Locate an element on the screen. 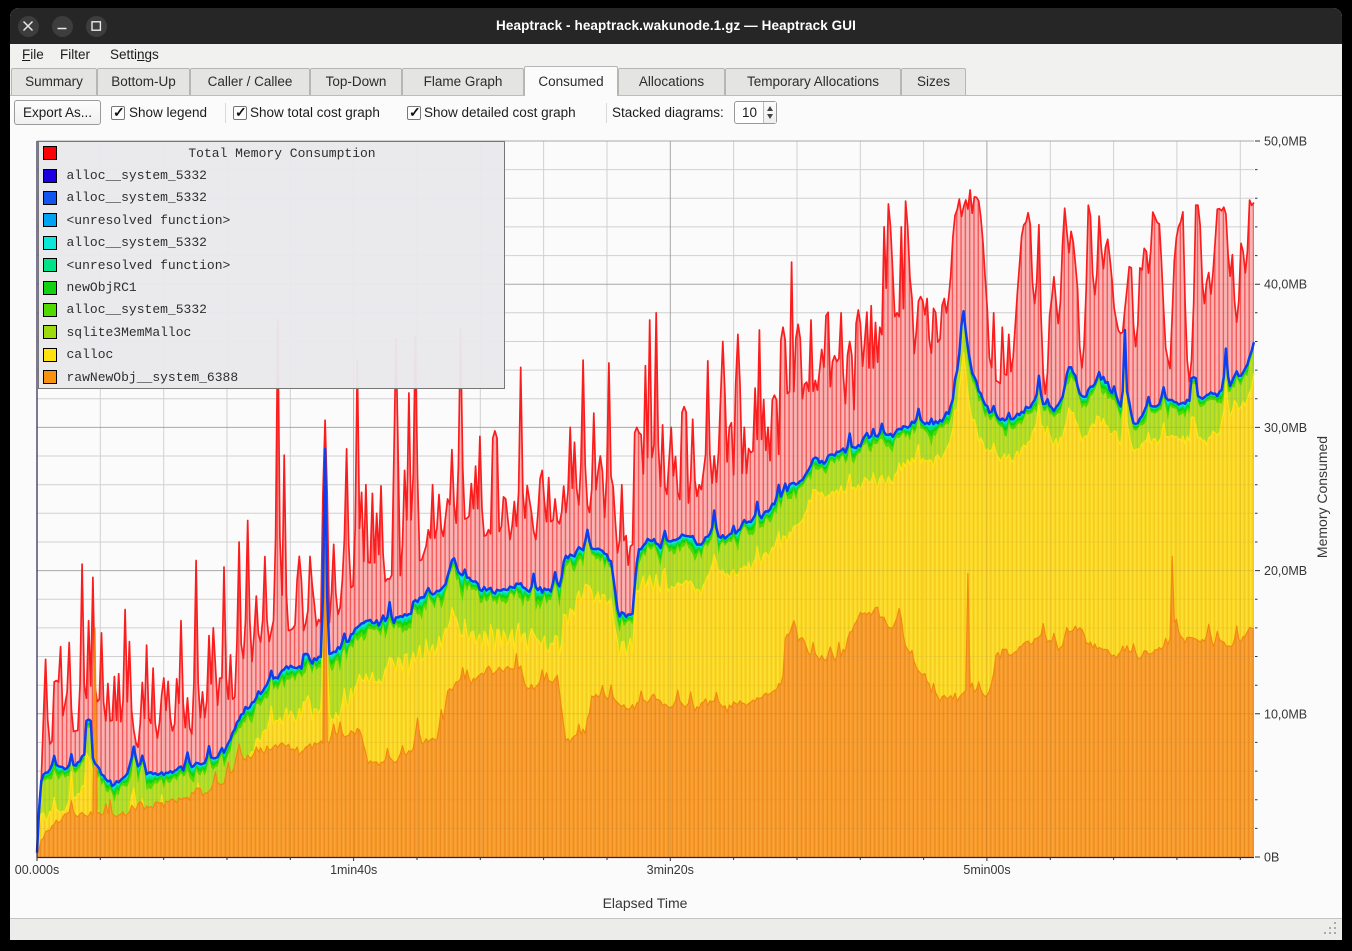 The width and height of the screenshot is (1352, 951). svg-text: Memory Consumed is located at coordinates (1322, 497).